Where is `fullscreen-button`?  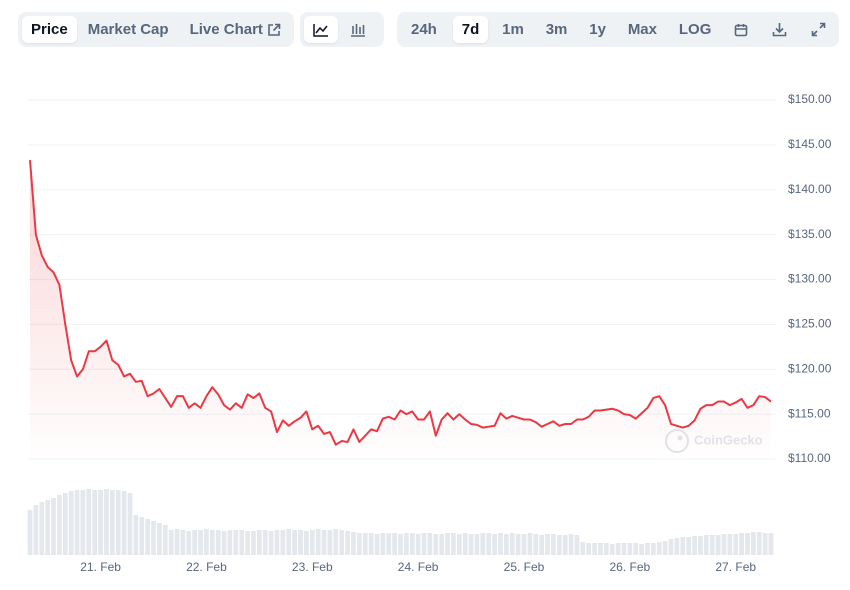 fullscreen-button is located at coordinates (818, 29).